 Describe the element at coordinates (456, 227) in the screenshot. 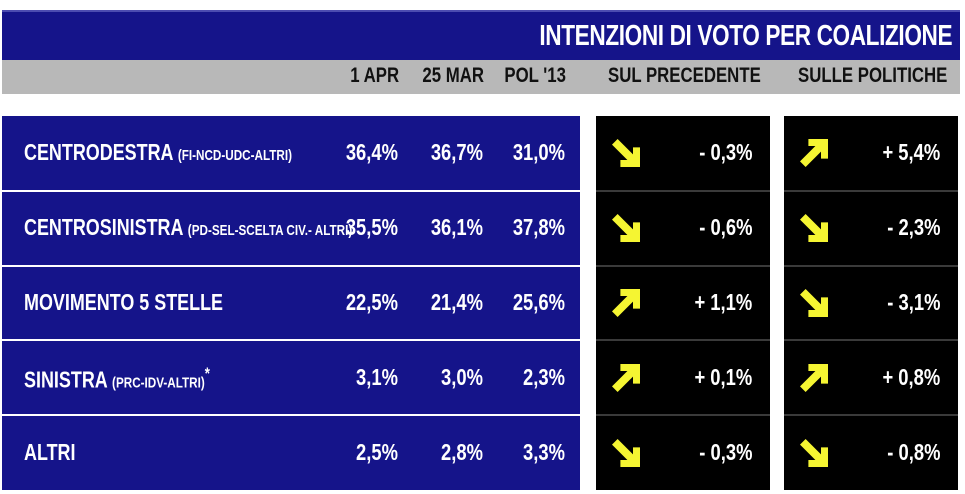

I see `value-v2: 36,1%` at that location.